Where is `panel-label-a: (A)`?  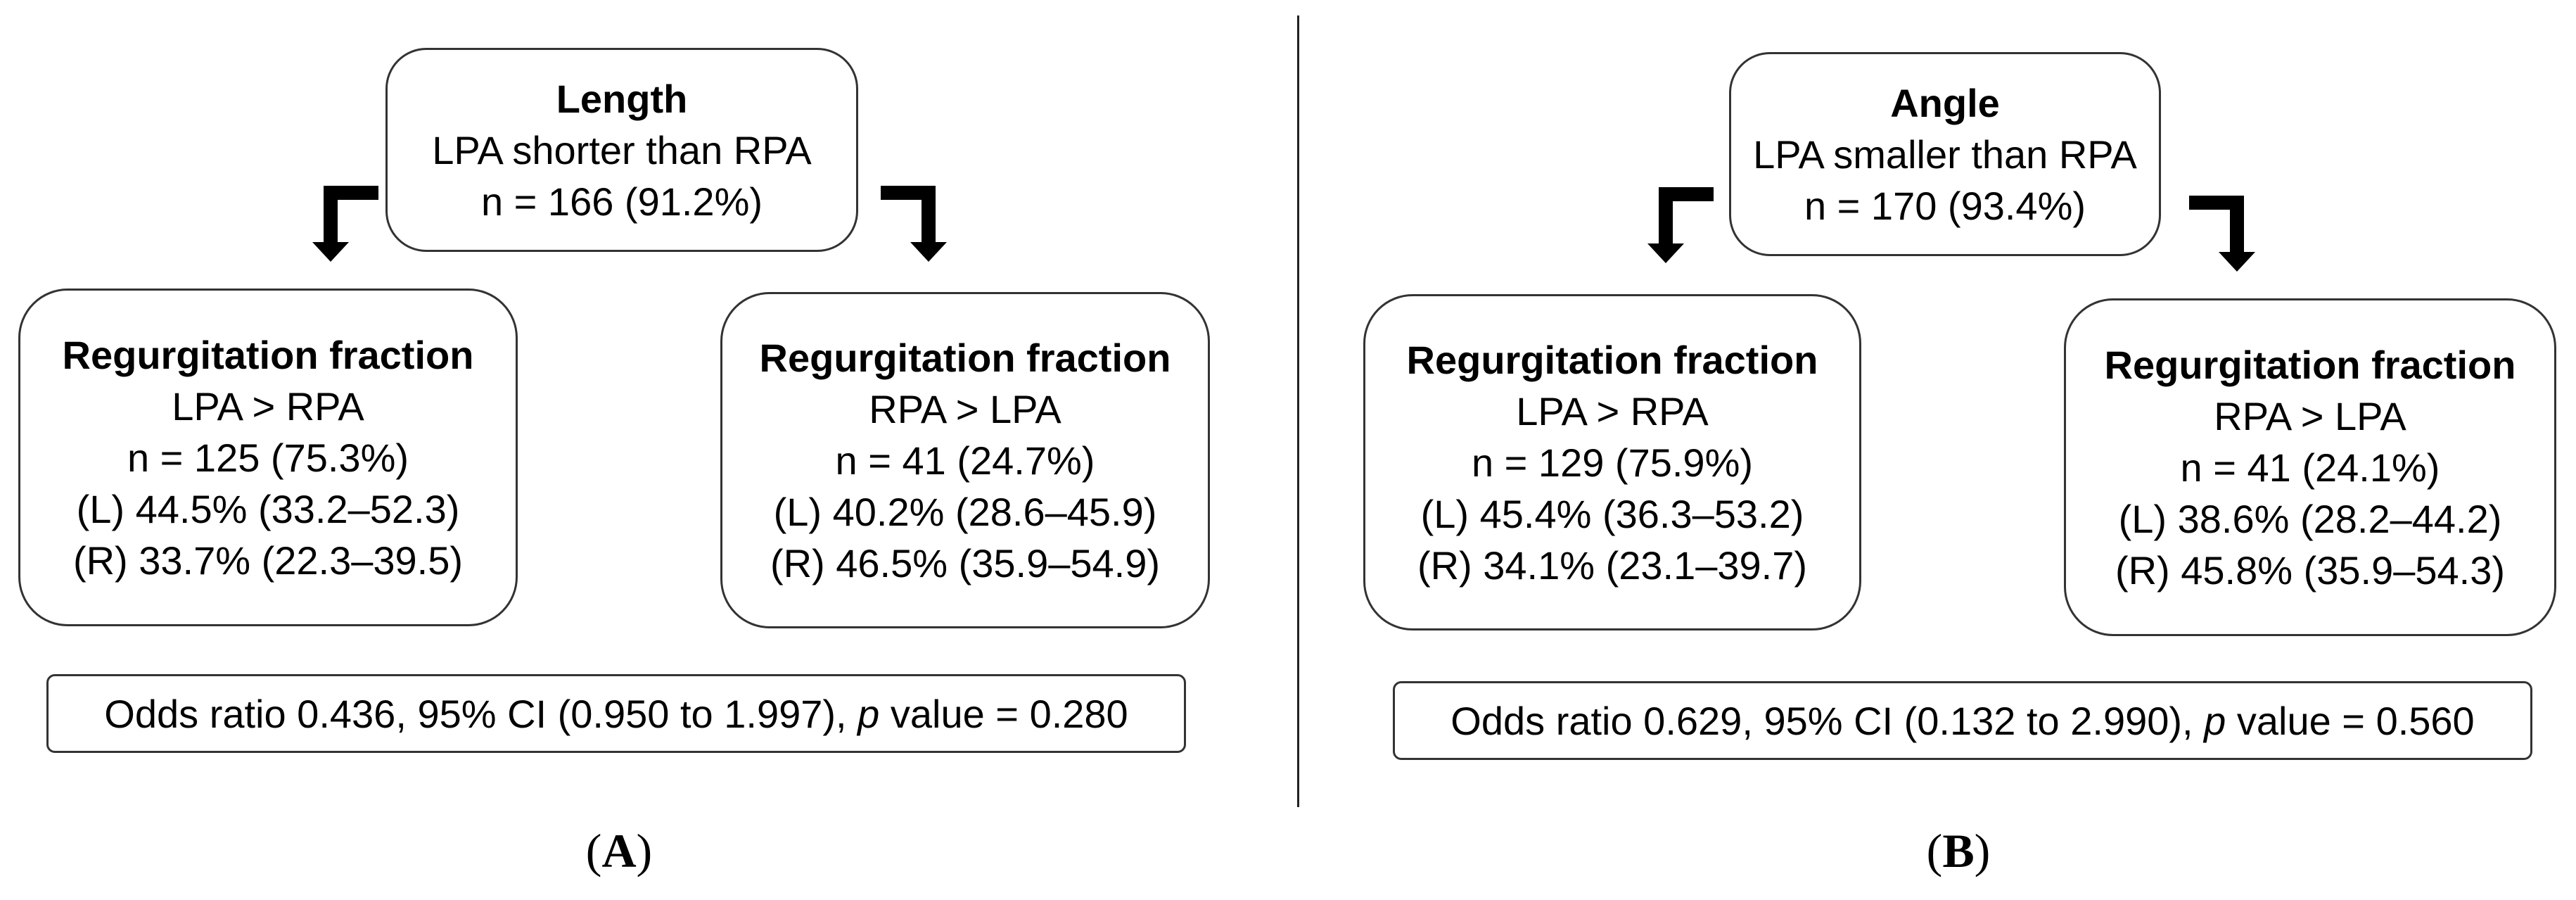 panel-label-a: (A) is located at coordinates (619, 851).